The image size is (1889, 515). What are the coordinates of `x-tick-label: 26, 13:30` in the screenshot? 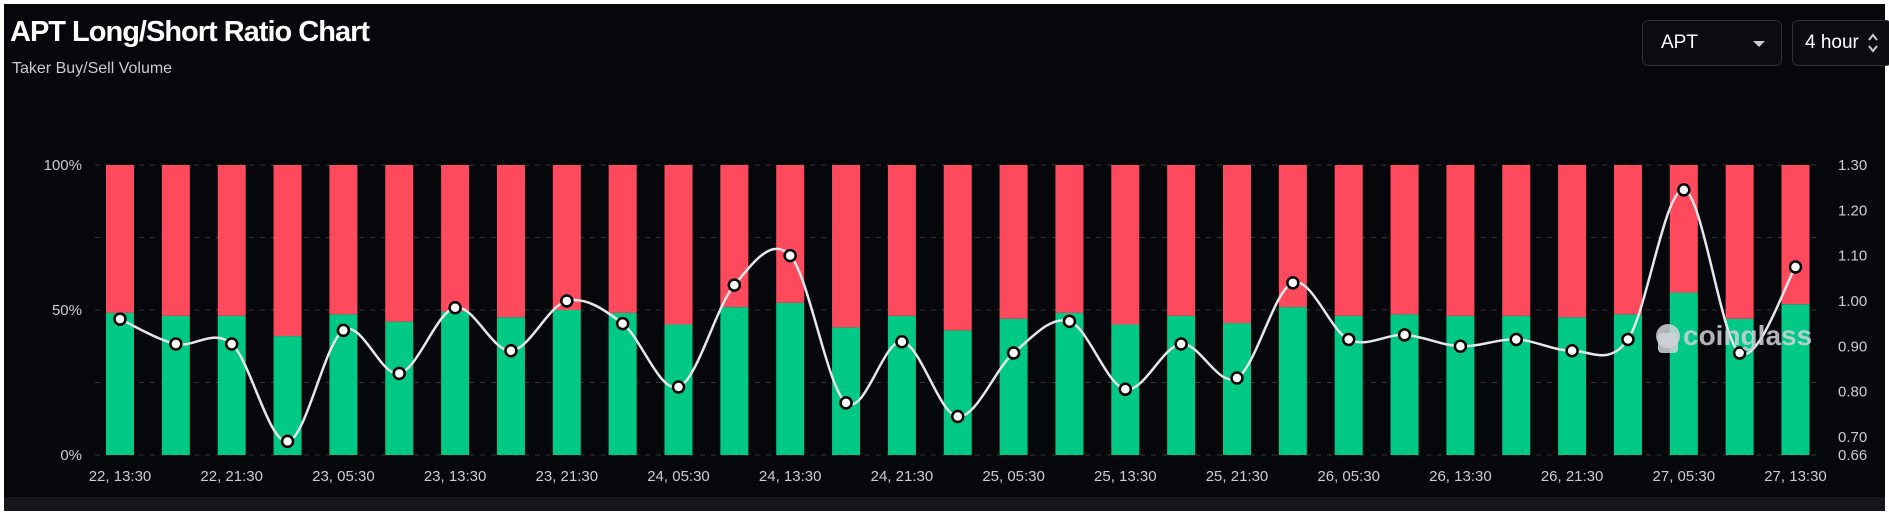 It's located at (1460, 476).